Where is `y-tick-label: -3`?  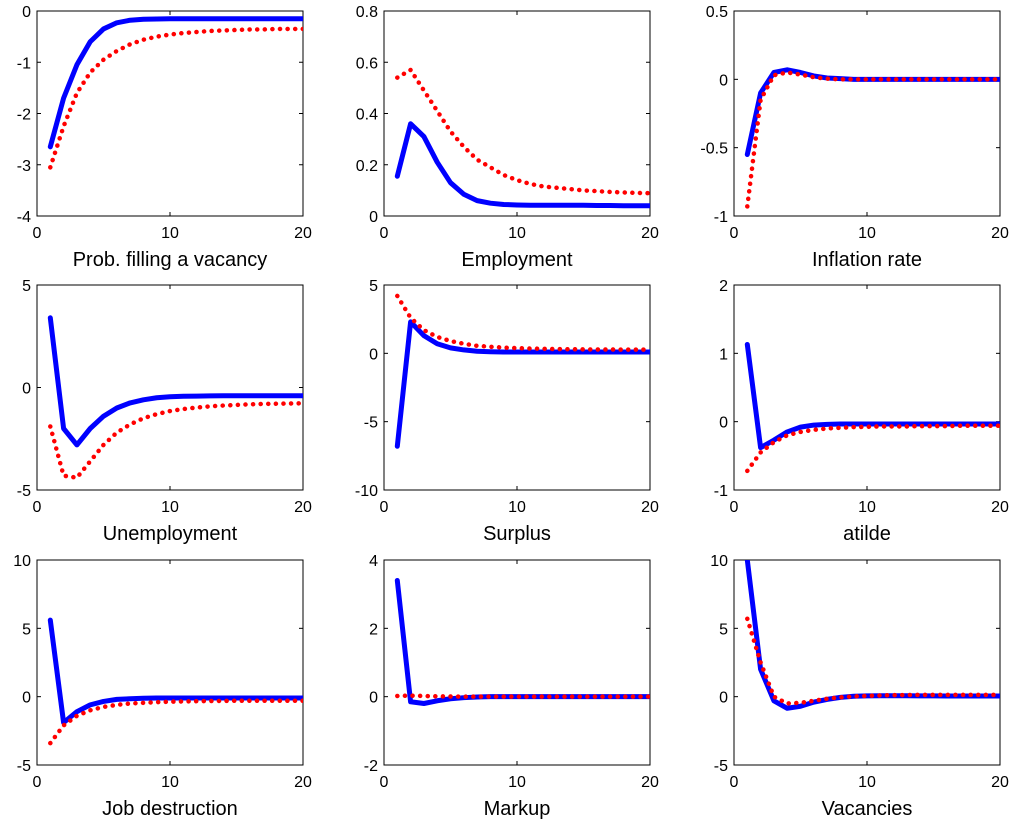 y-tick-label: -3 is located at coordinates (24, 166).